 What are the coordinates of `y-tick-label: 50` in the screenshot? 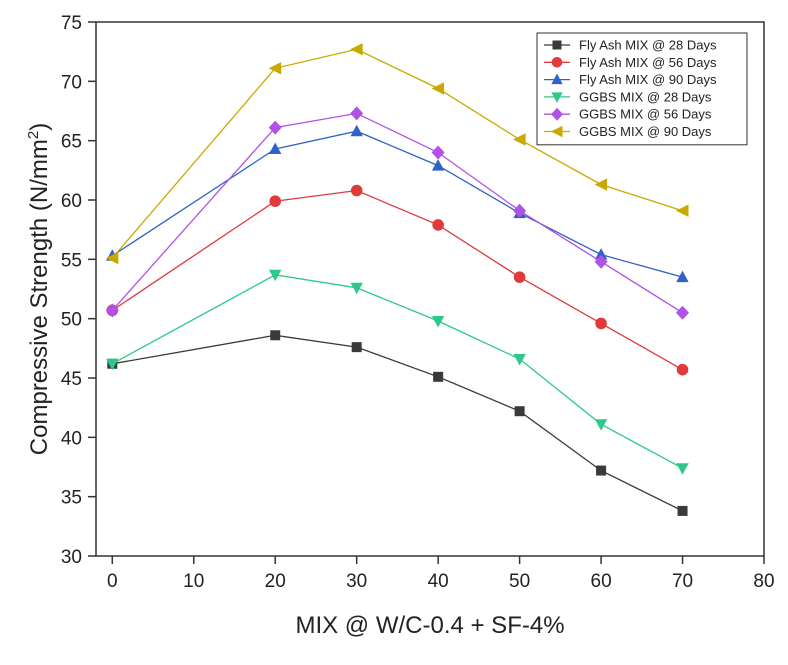 It's located at (71, 320).